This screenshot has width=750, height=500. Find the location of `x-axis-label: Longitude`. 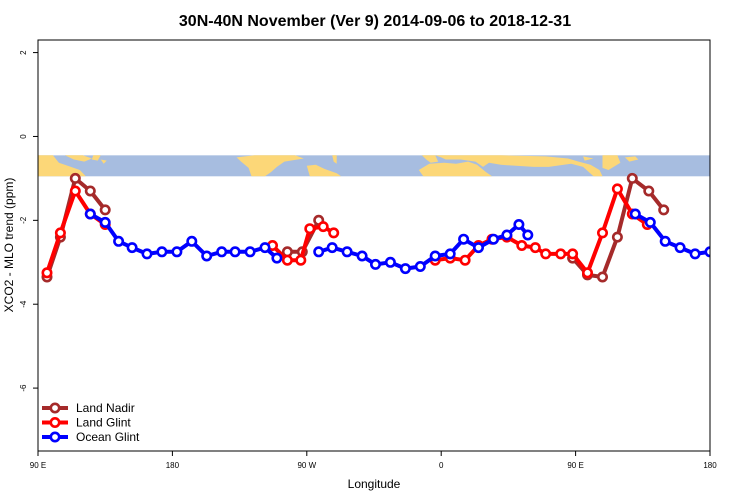

x-axis-label: Longitude is located at coordinates (374, 484).